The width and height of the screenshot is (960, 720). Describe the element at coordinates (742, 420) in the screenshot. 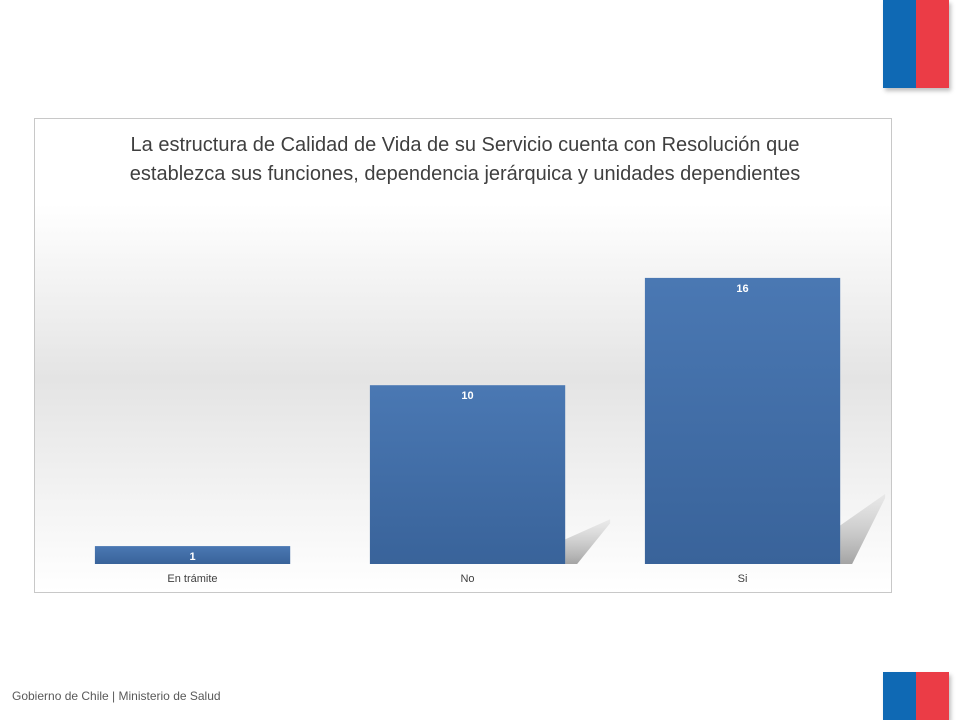

I see `bar-si` at that location.